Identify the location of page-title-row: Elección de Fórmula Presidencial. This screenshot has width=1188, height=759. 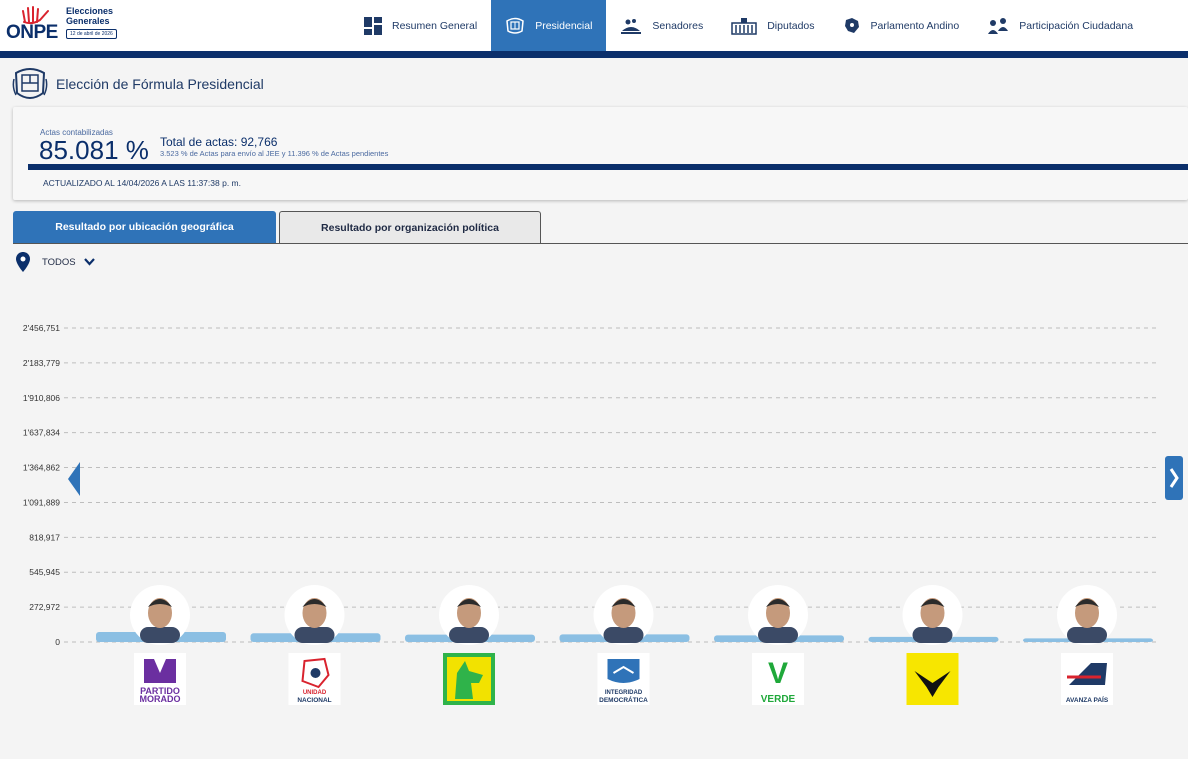
(138, 84).